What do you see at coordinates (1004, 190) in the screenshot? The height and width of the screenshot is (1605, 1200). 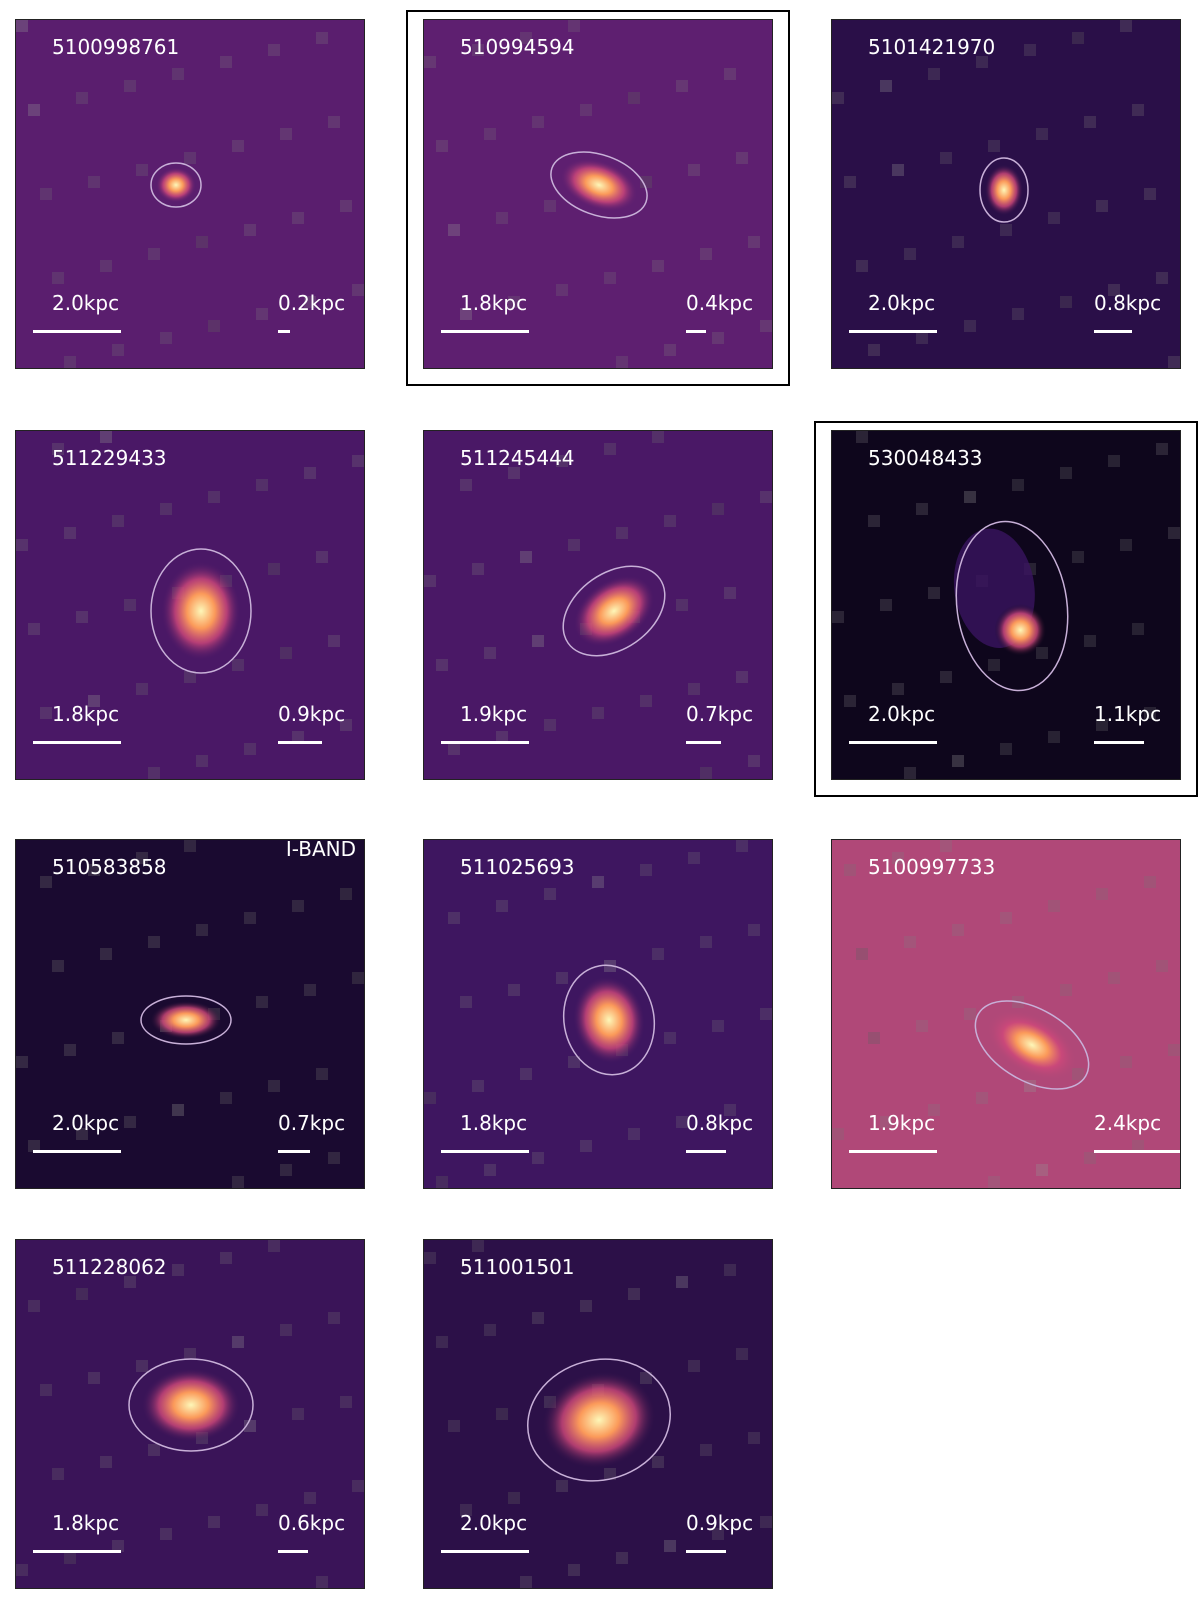 I see `contour` at bounding box center [1004, 190].